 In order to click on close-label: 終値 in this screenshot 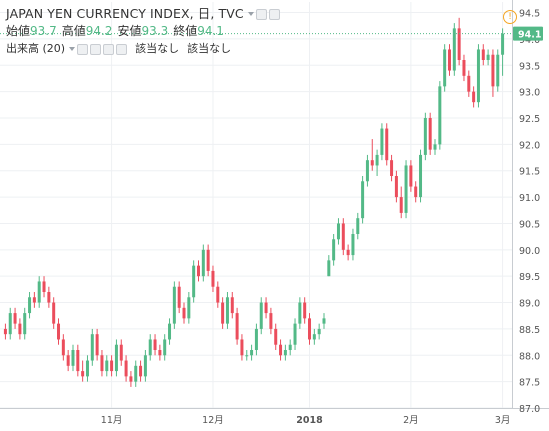, I will do `click(185, 31)`.